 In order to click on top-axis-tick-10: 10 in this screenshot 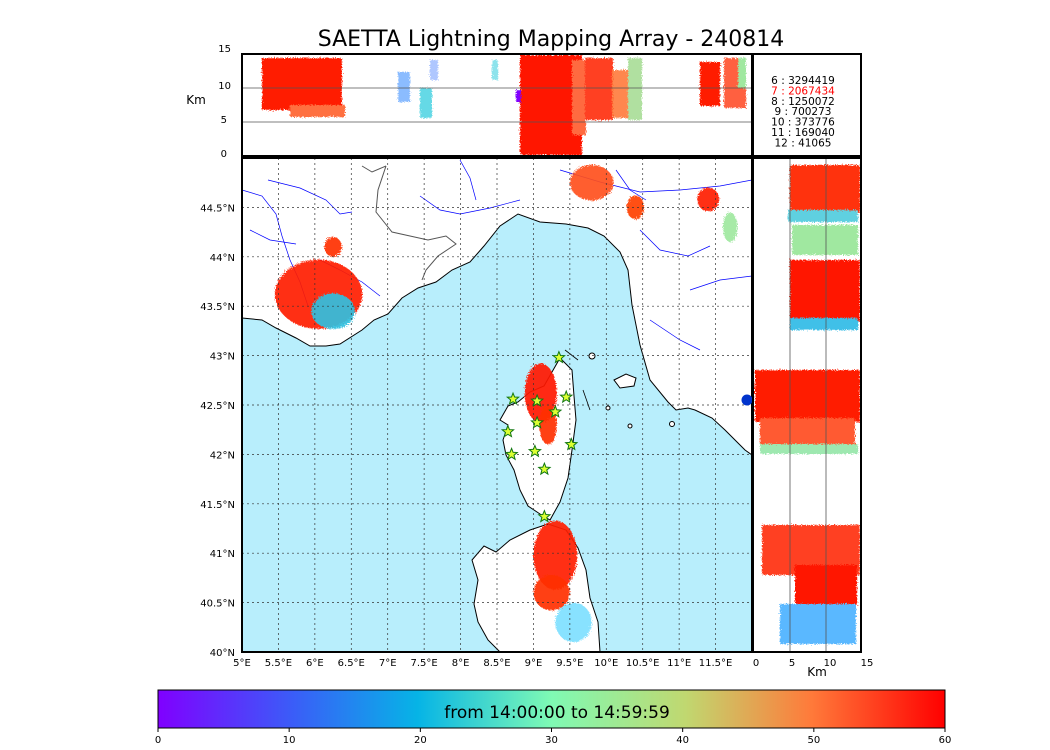, I will do `click(224, 86)`.